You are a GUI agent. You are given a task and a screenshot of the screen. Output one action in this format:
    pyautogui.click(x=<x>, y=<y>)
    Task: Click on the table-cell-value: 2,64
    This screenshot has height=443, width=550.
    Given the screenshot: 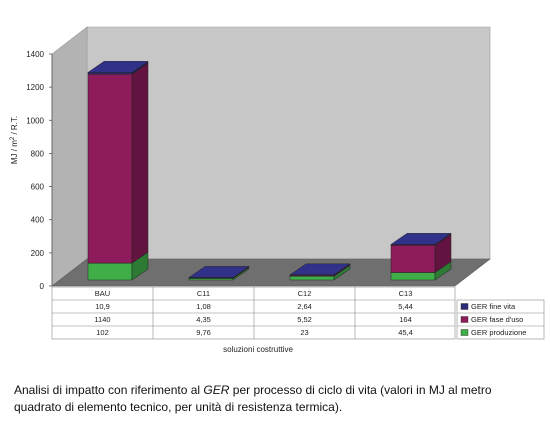 What is the action you would take?
    pyautogui.click(x=304, y=306)
    